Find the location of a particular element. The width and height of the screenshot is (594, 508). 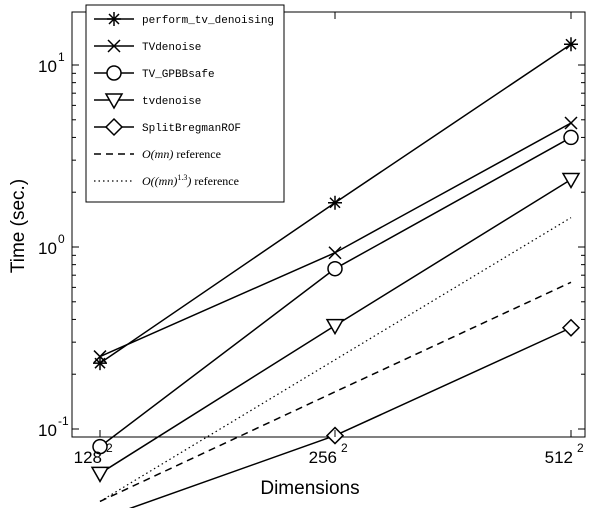

legend-box is located at coordinates (185, 103).